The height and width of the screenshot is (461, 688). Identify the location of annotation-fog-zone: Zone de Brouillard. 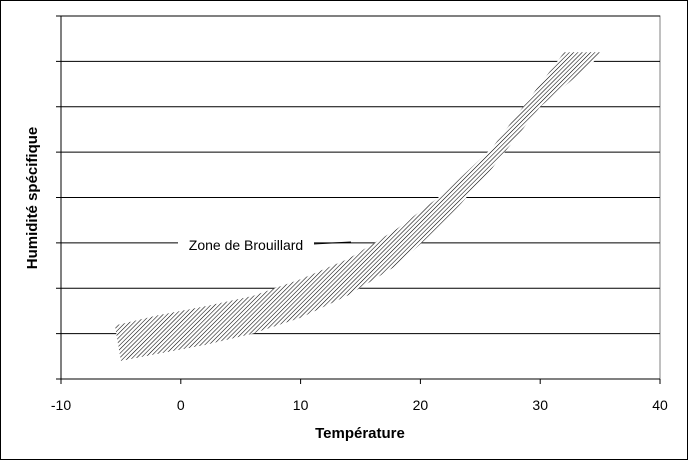
(246, 245).